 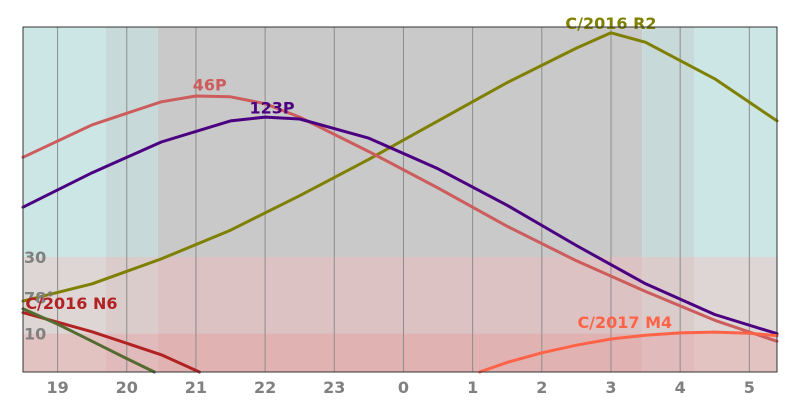 I want to click on series-line-c-2017-m4, so click(x=628, y=352).